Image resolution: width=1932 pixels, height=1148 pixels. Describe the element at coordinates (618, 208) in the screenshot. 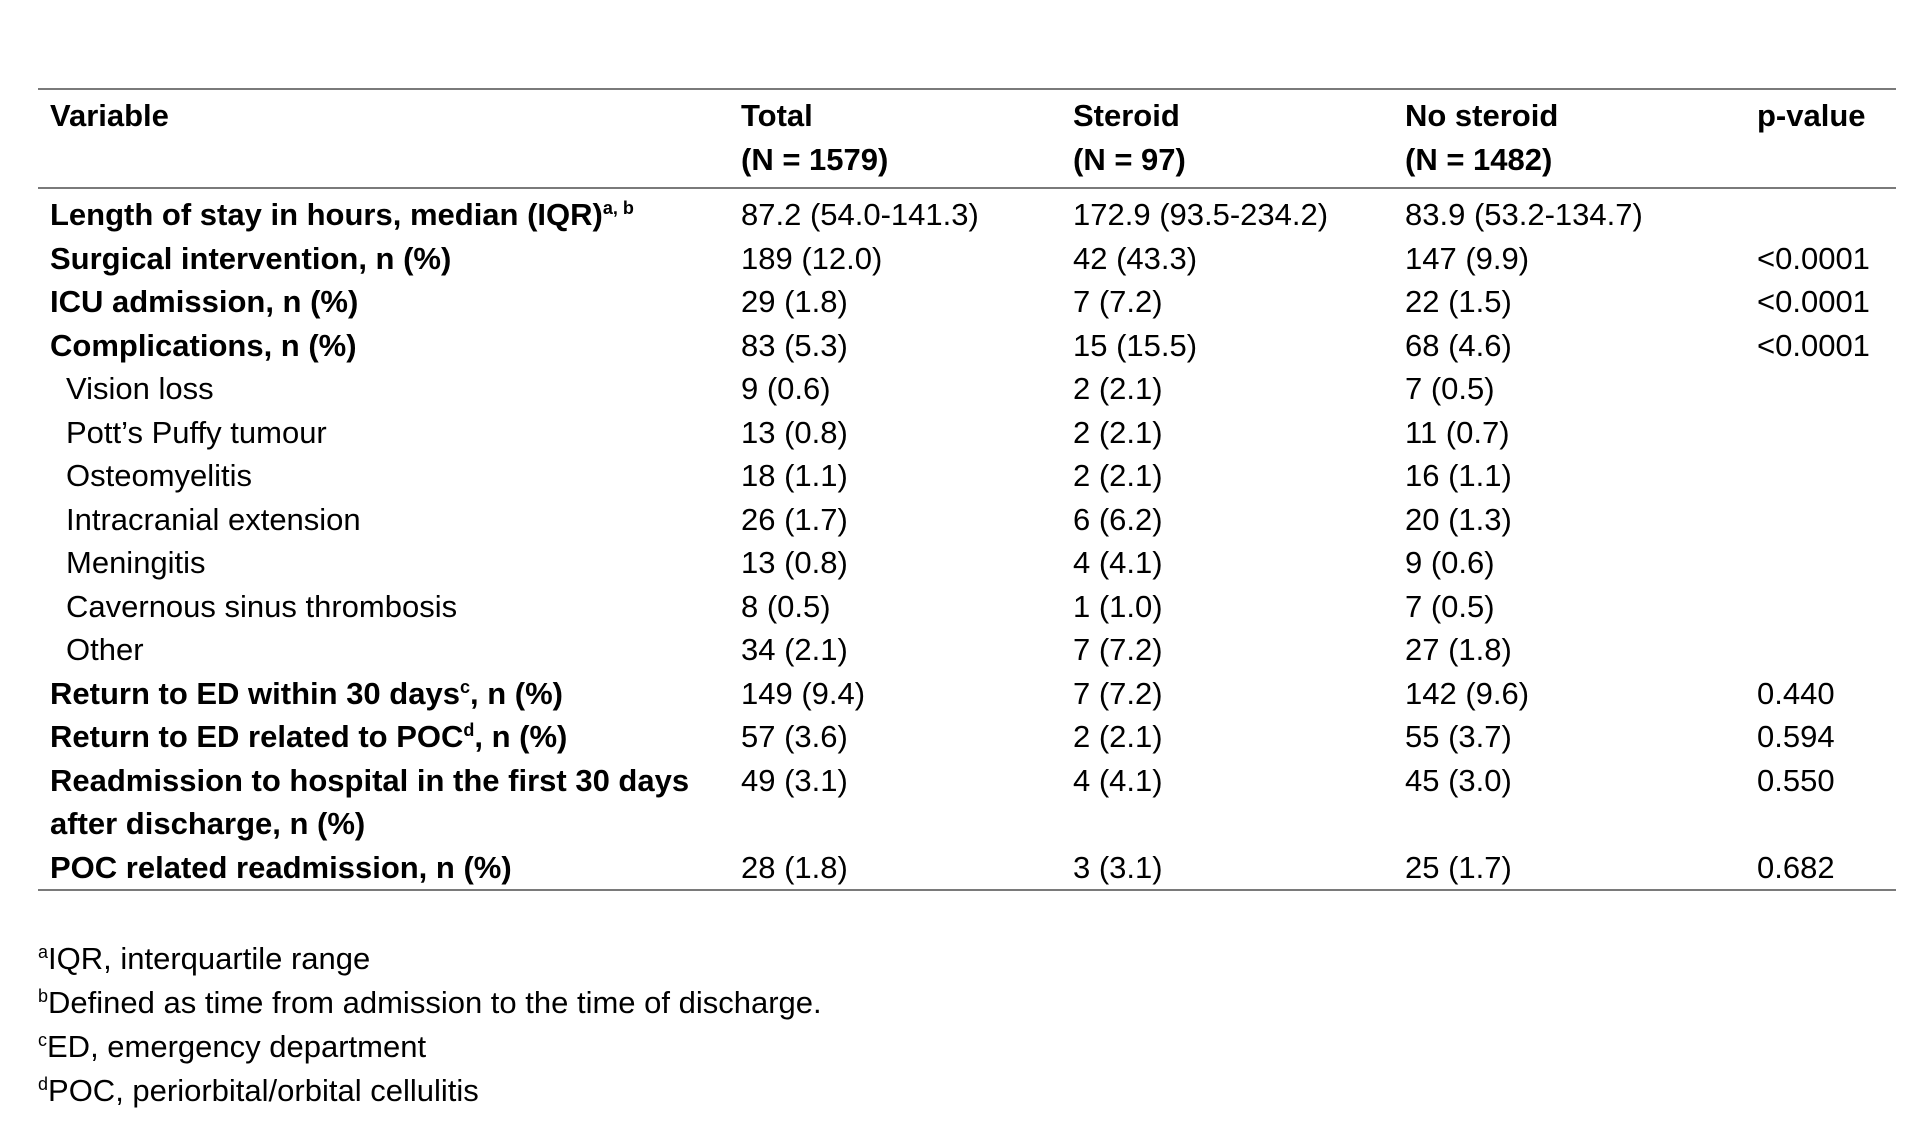

I see `footnote-marker: a, b` at that location.